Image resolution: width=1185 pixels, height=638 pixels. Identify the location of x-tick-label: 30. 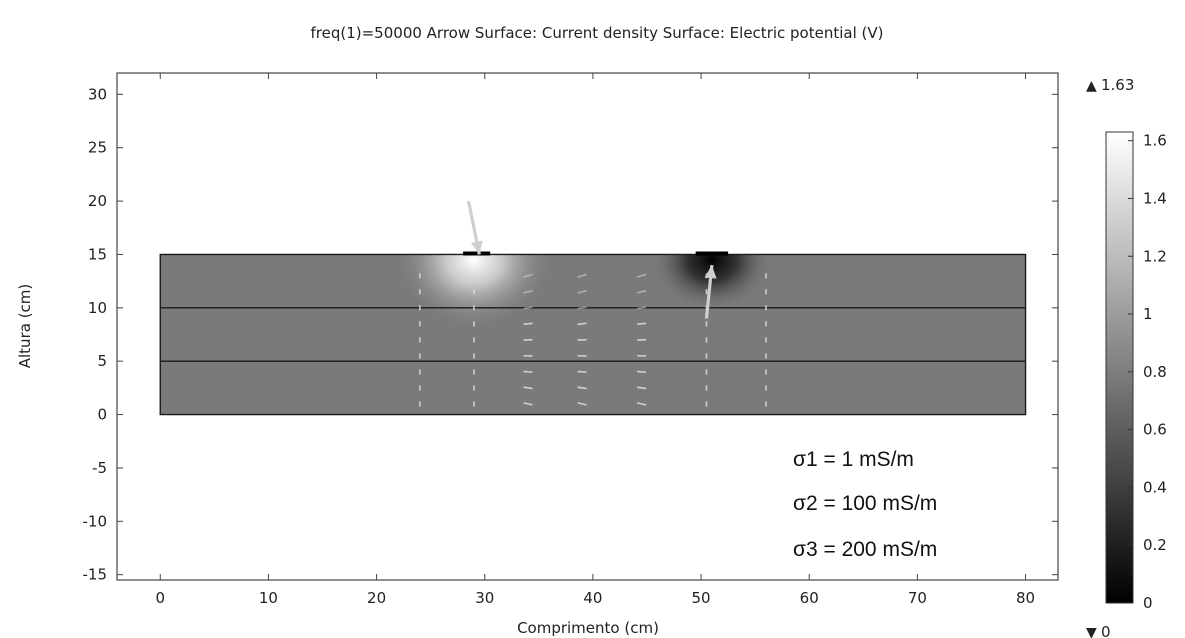
(484, 598).